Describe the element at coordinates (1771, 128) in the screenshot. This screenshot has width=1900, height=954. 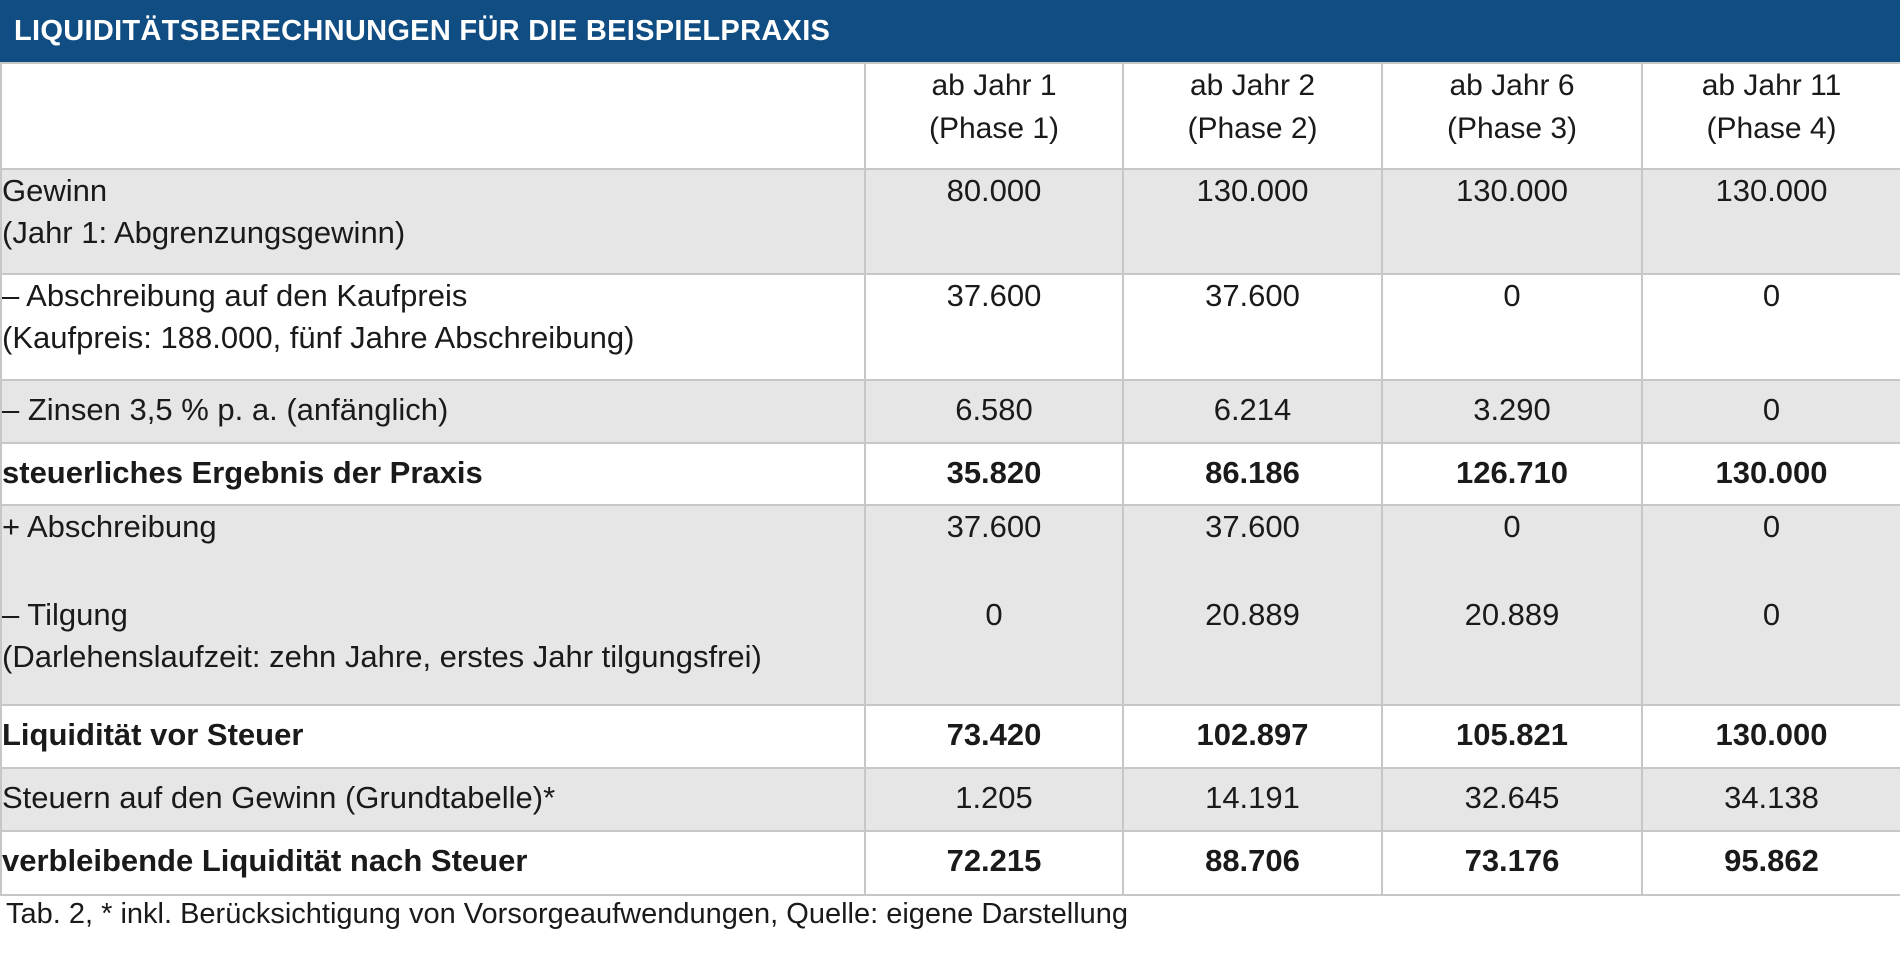
I see `column-header-line2: (Phase 4)` at that location.